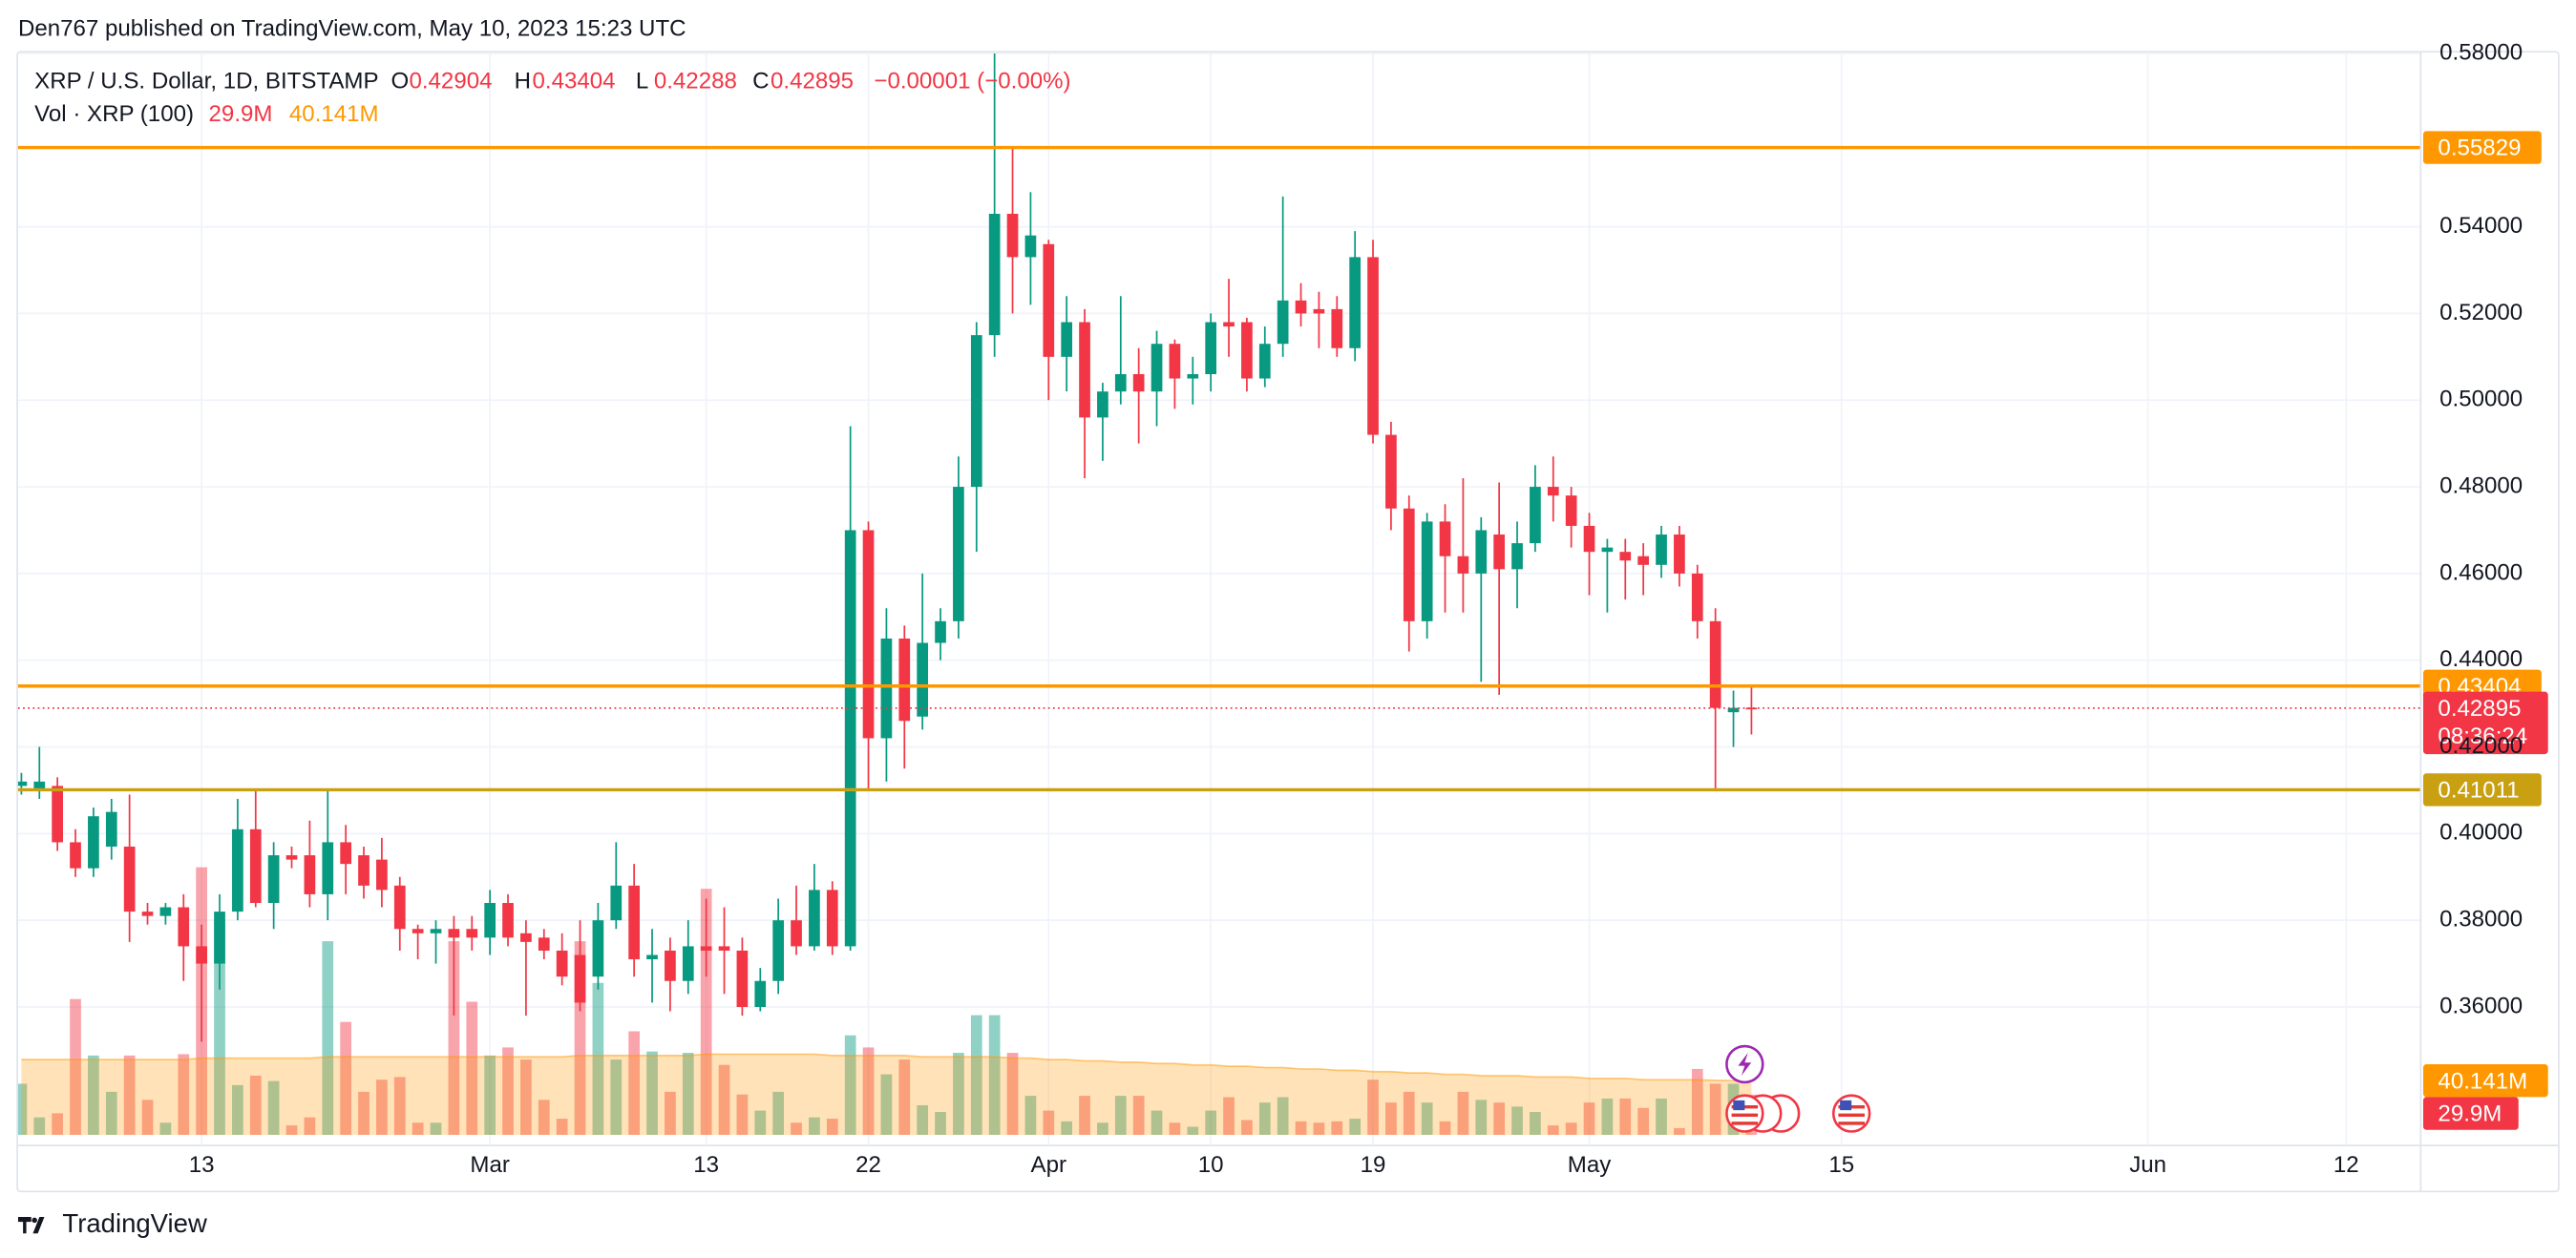 The image size is (2576, 1258). I want to click on legend-title: XRP / U.S. Dollar, 1D, BITSTAMP, so click(206, 81).